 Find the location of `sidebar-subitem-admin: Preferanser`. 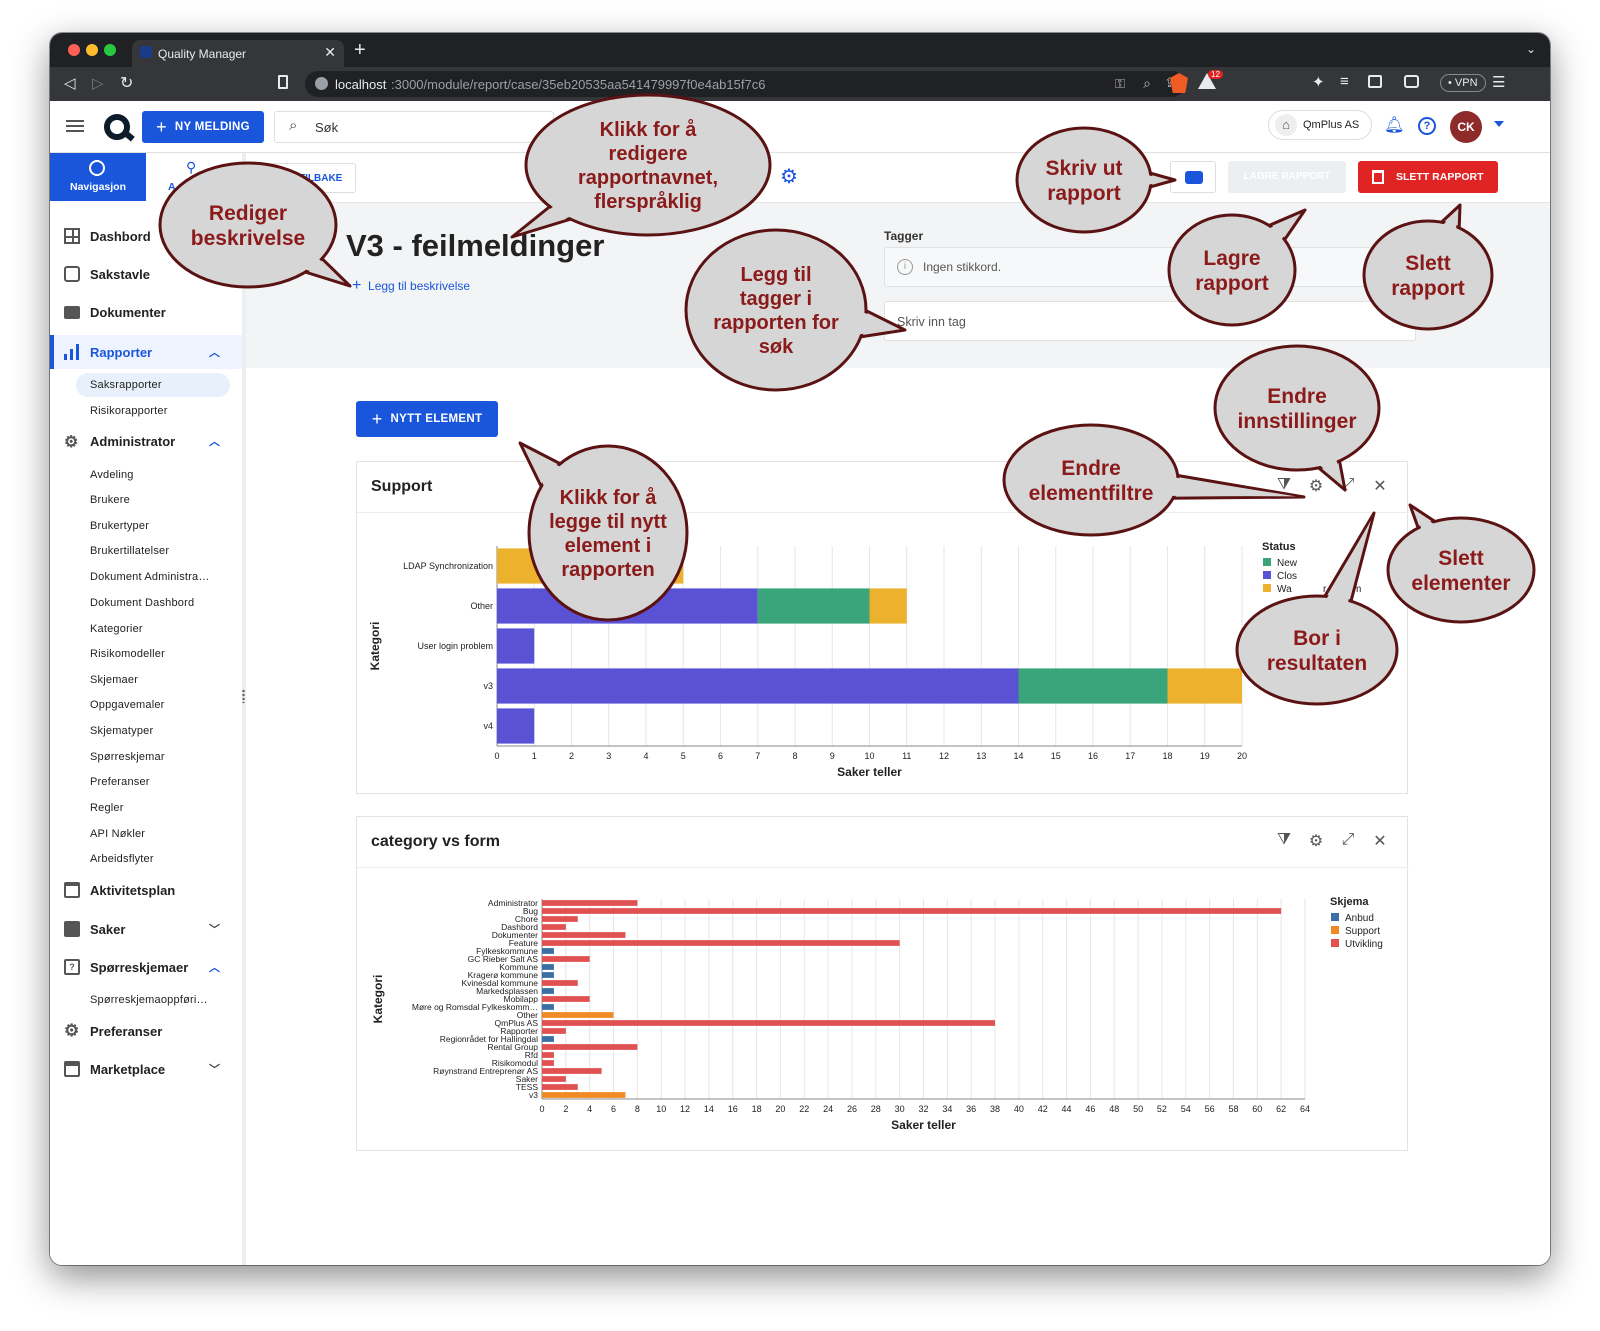

sidebar-subitem-admin: Preferanser is located at coordinates (120, 782).